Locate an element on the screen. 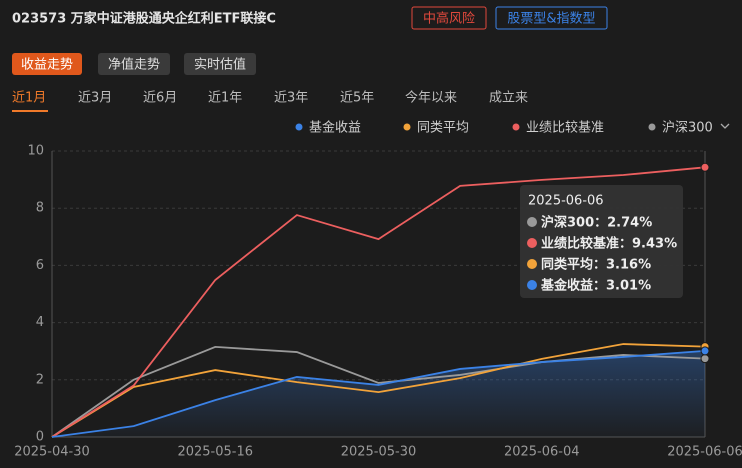 Image resolution: width=742 pixels, height=468 pixels. tab-button: 实时估值 is located at coordinates (220, 65).